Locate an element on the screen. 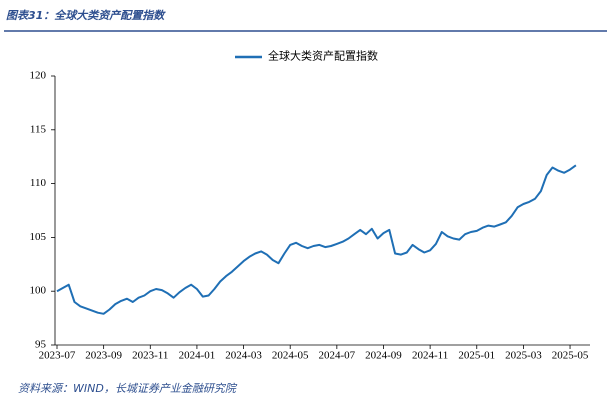 This screenshot has height=403, width=611. y-tick-label: 110 is located at coordinates (38, 183).